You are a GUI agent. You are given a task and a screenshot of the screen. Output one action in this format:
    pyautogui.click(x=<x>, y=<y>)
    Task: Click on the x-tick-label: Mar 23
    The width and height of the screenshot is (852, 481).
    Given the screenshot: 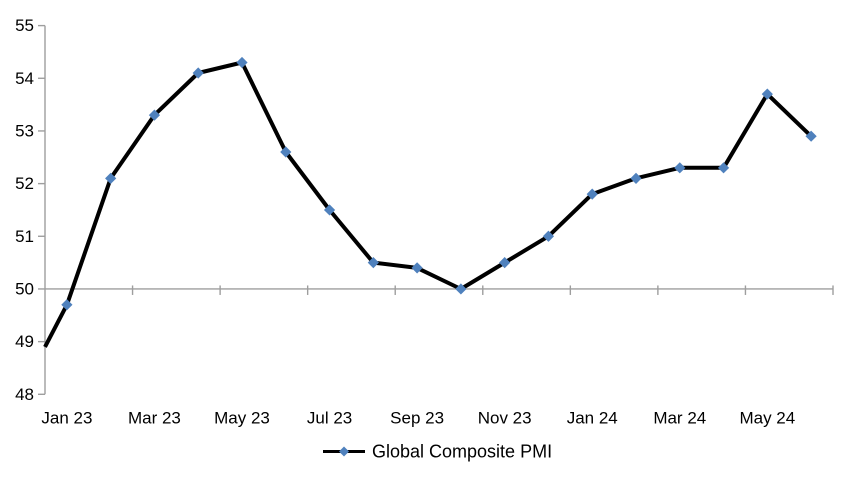 What is the action you would take?
    pyautogui.click(x=154, y=418)
    